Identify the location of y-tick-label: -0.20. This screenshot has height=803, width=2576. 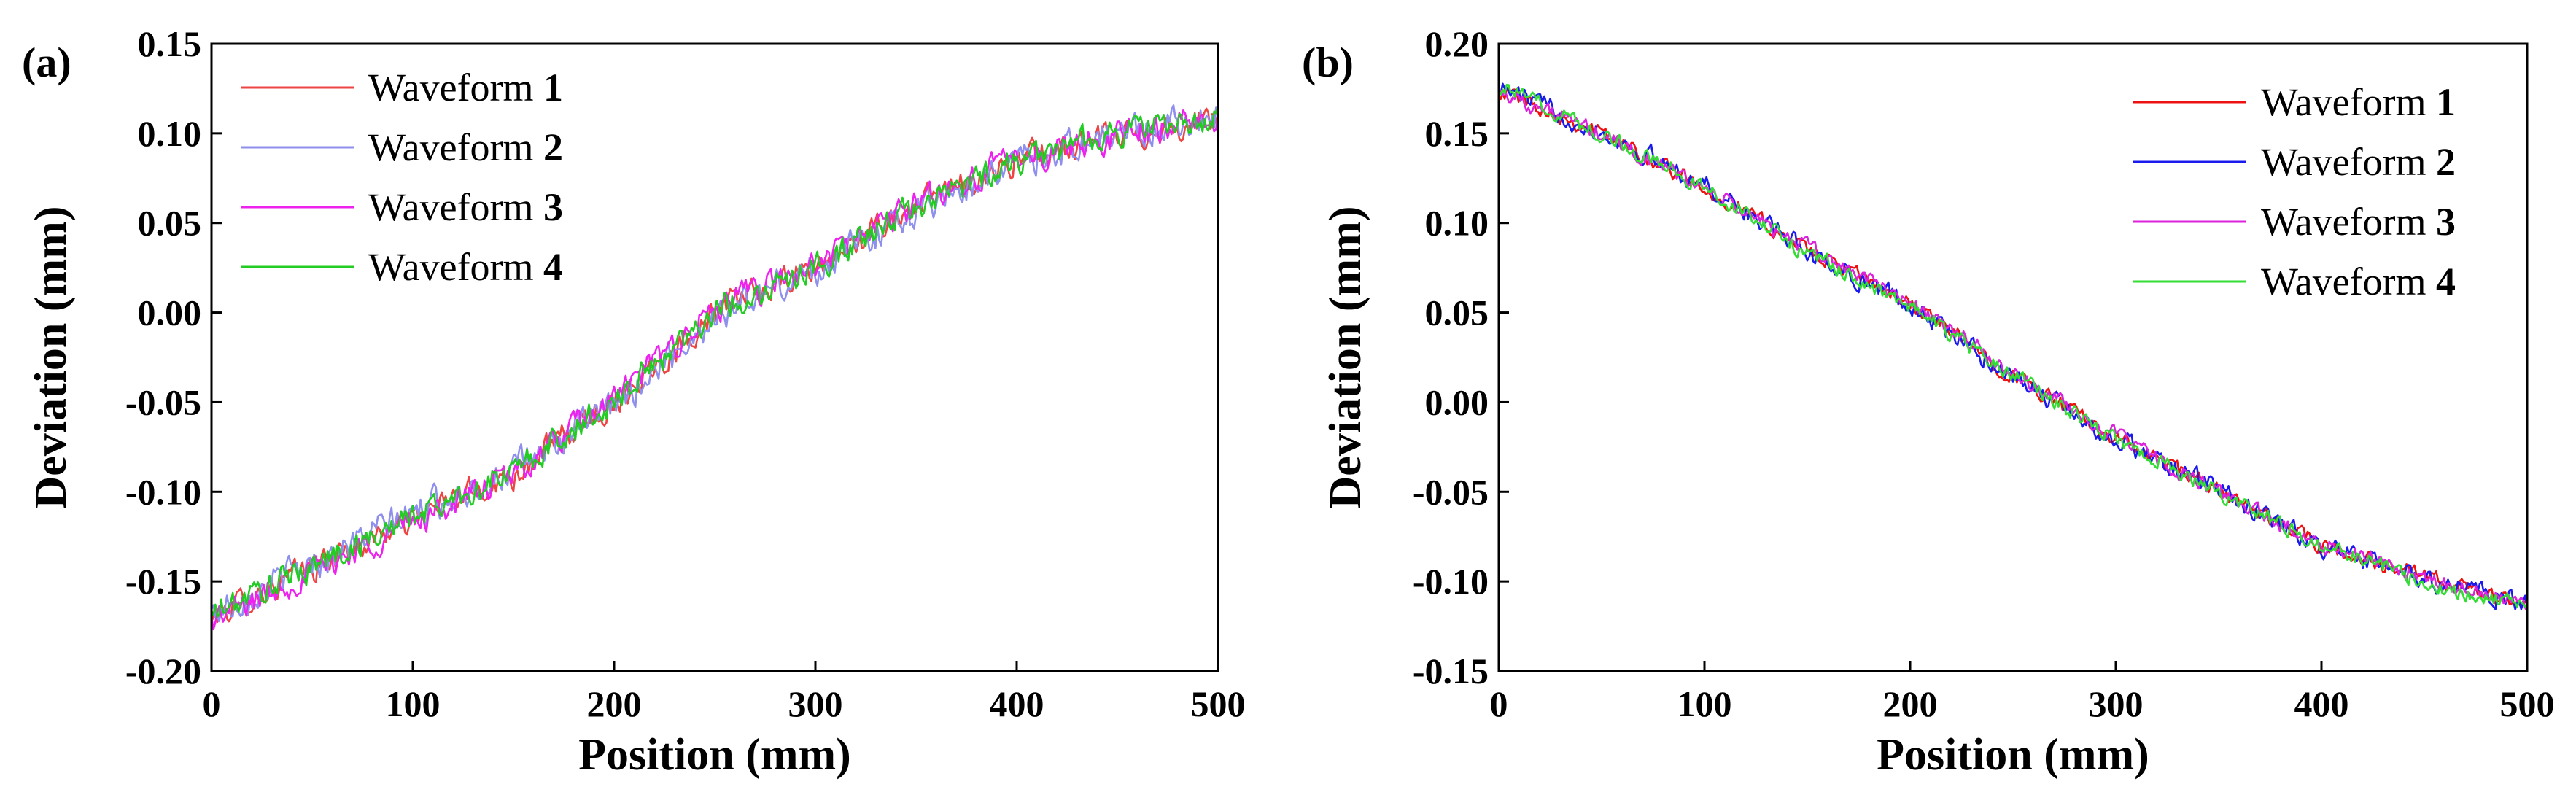
(163, 671).